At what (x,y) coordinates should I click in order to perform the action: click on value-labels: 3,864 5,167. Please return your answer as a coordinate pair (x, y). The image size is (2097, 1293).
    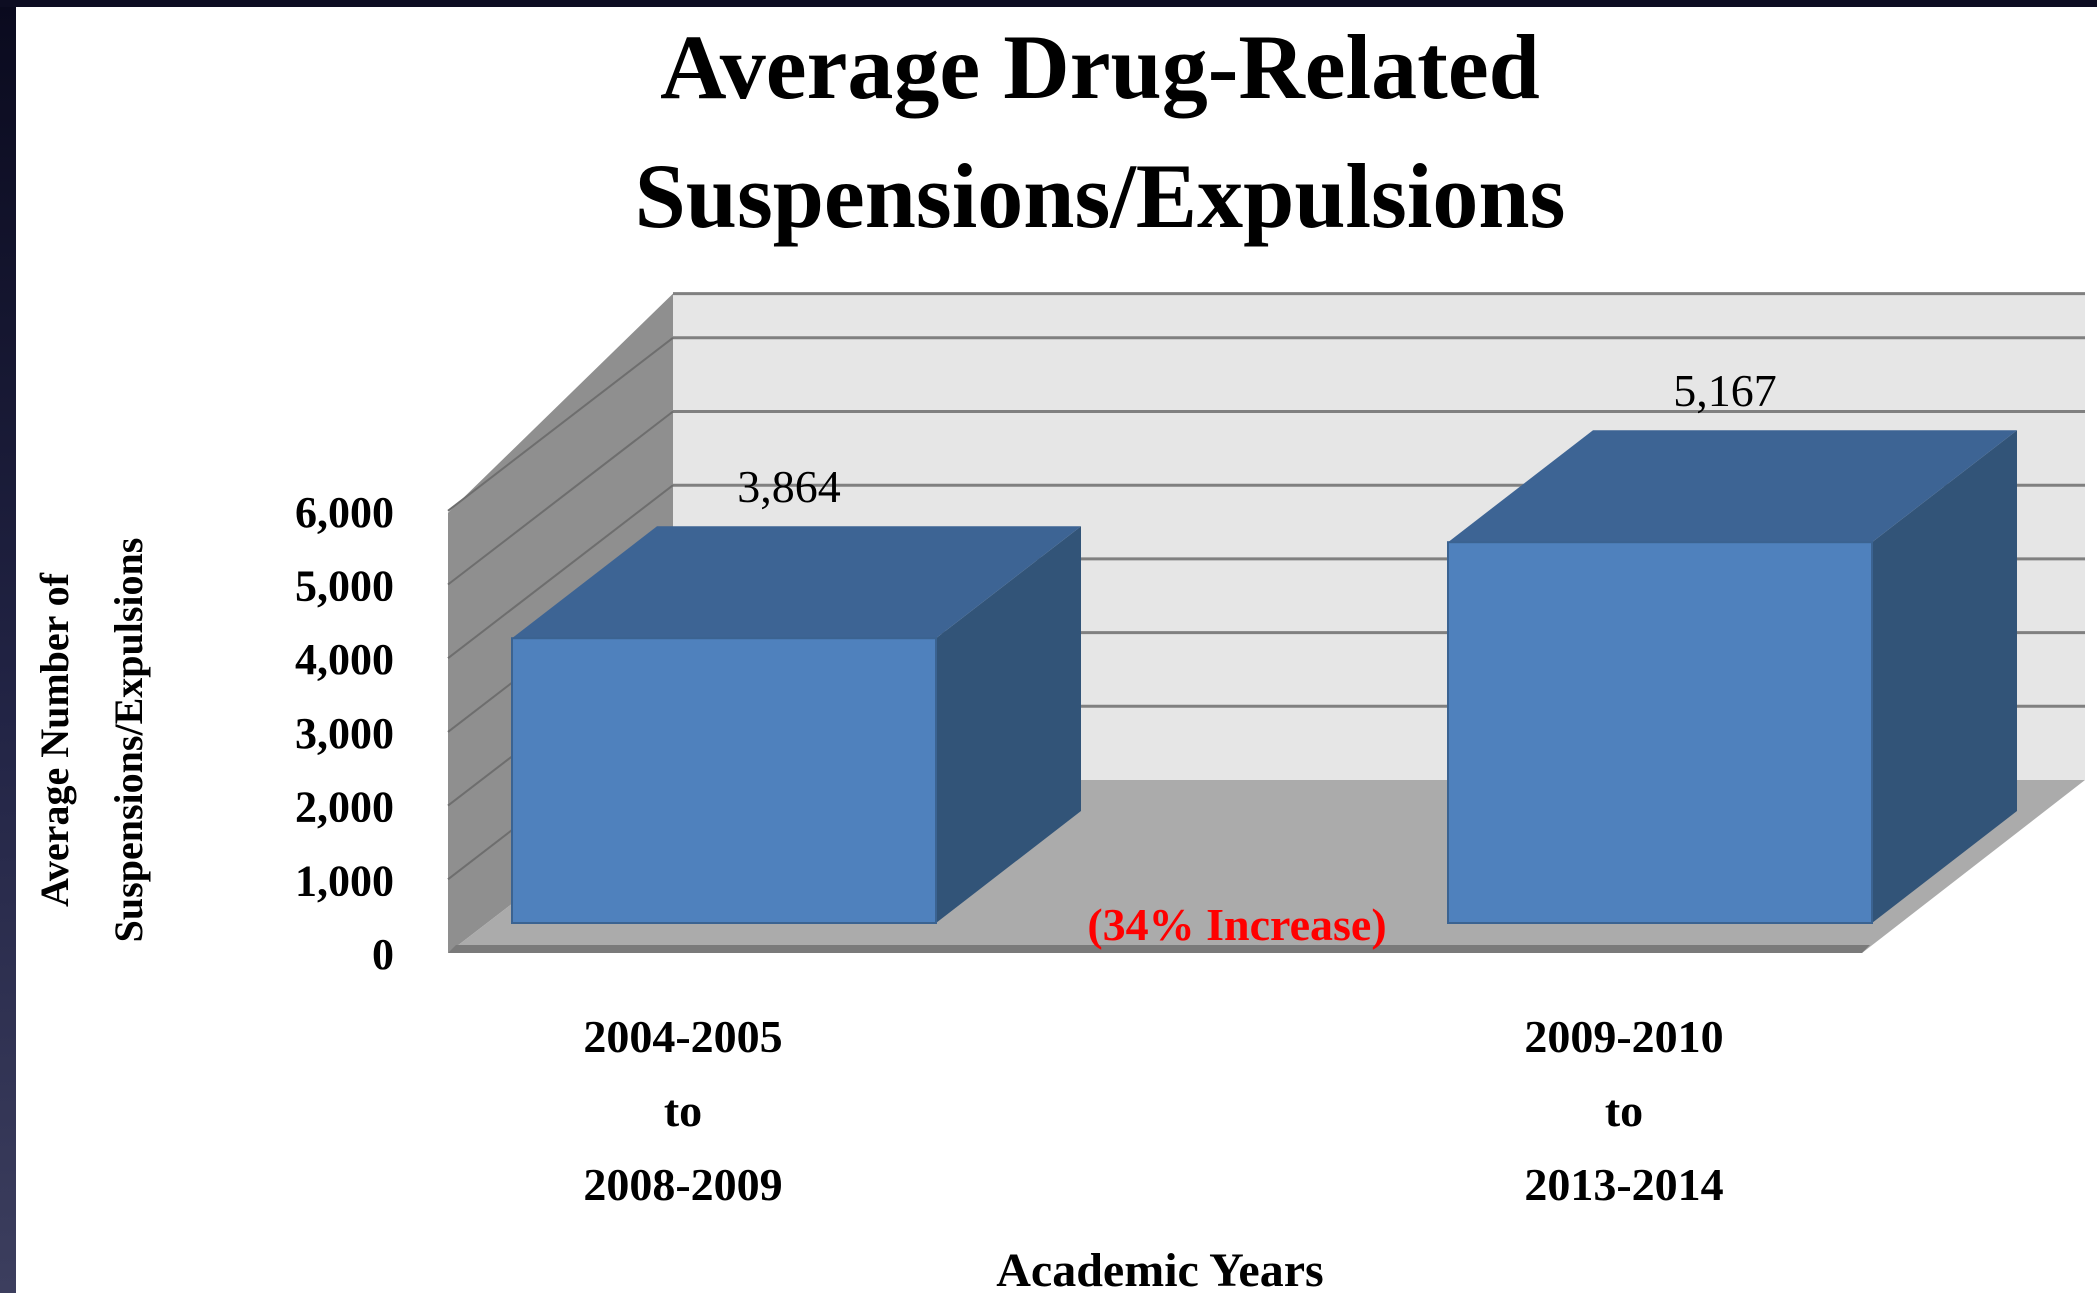
    Looking at the image, I should click on (1257, 438).